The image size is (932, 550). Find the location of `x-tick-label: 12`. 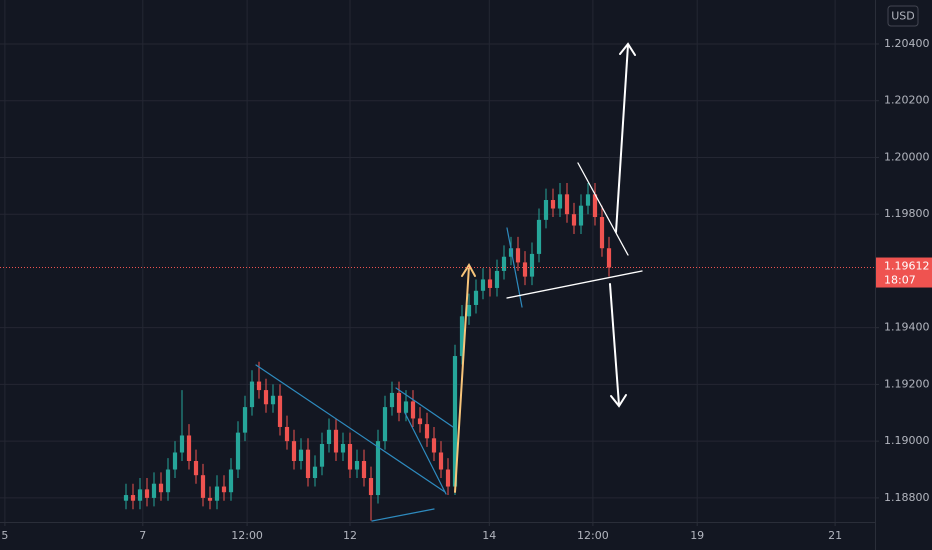

x-tick-label: 12 is located at coordinates (350, 535).